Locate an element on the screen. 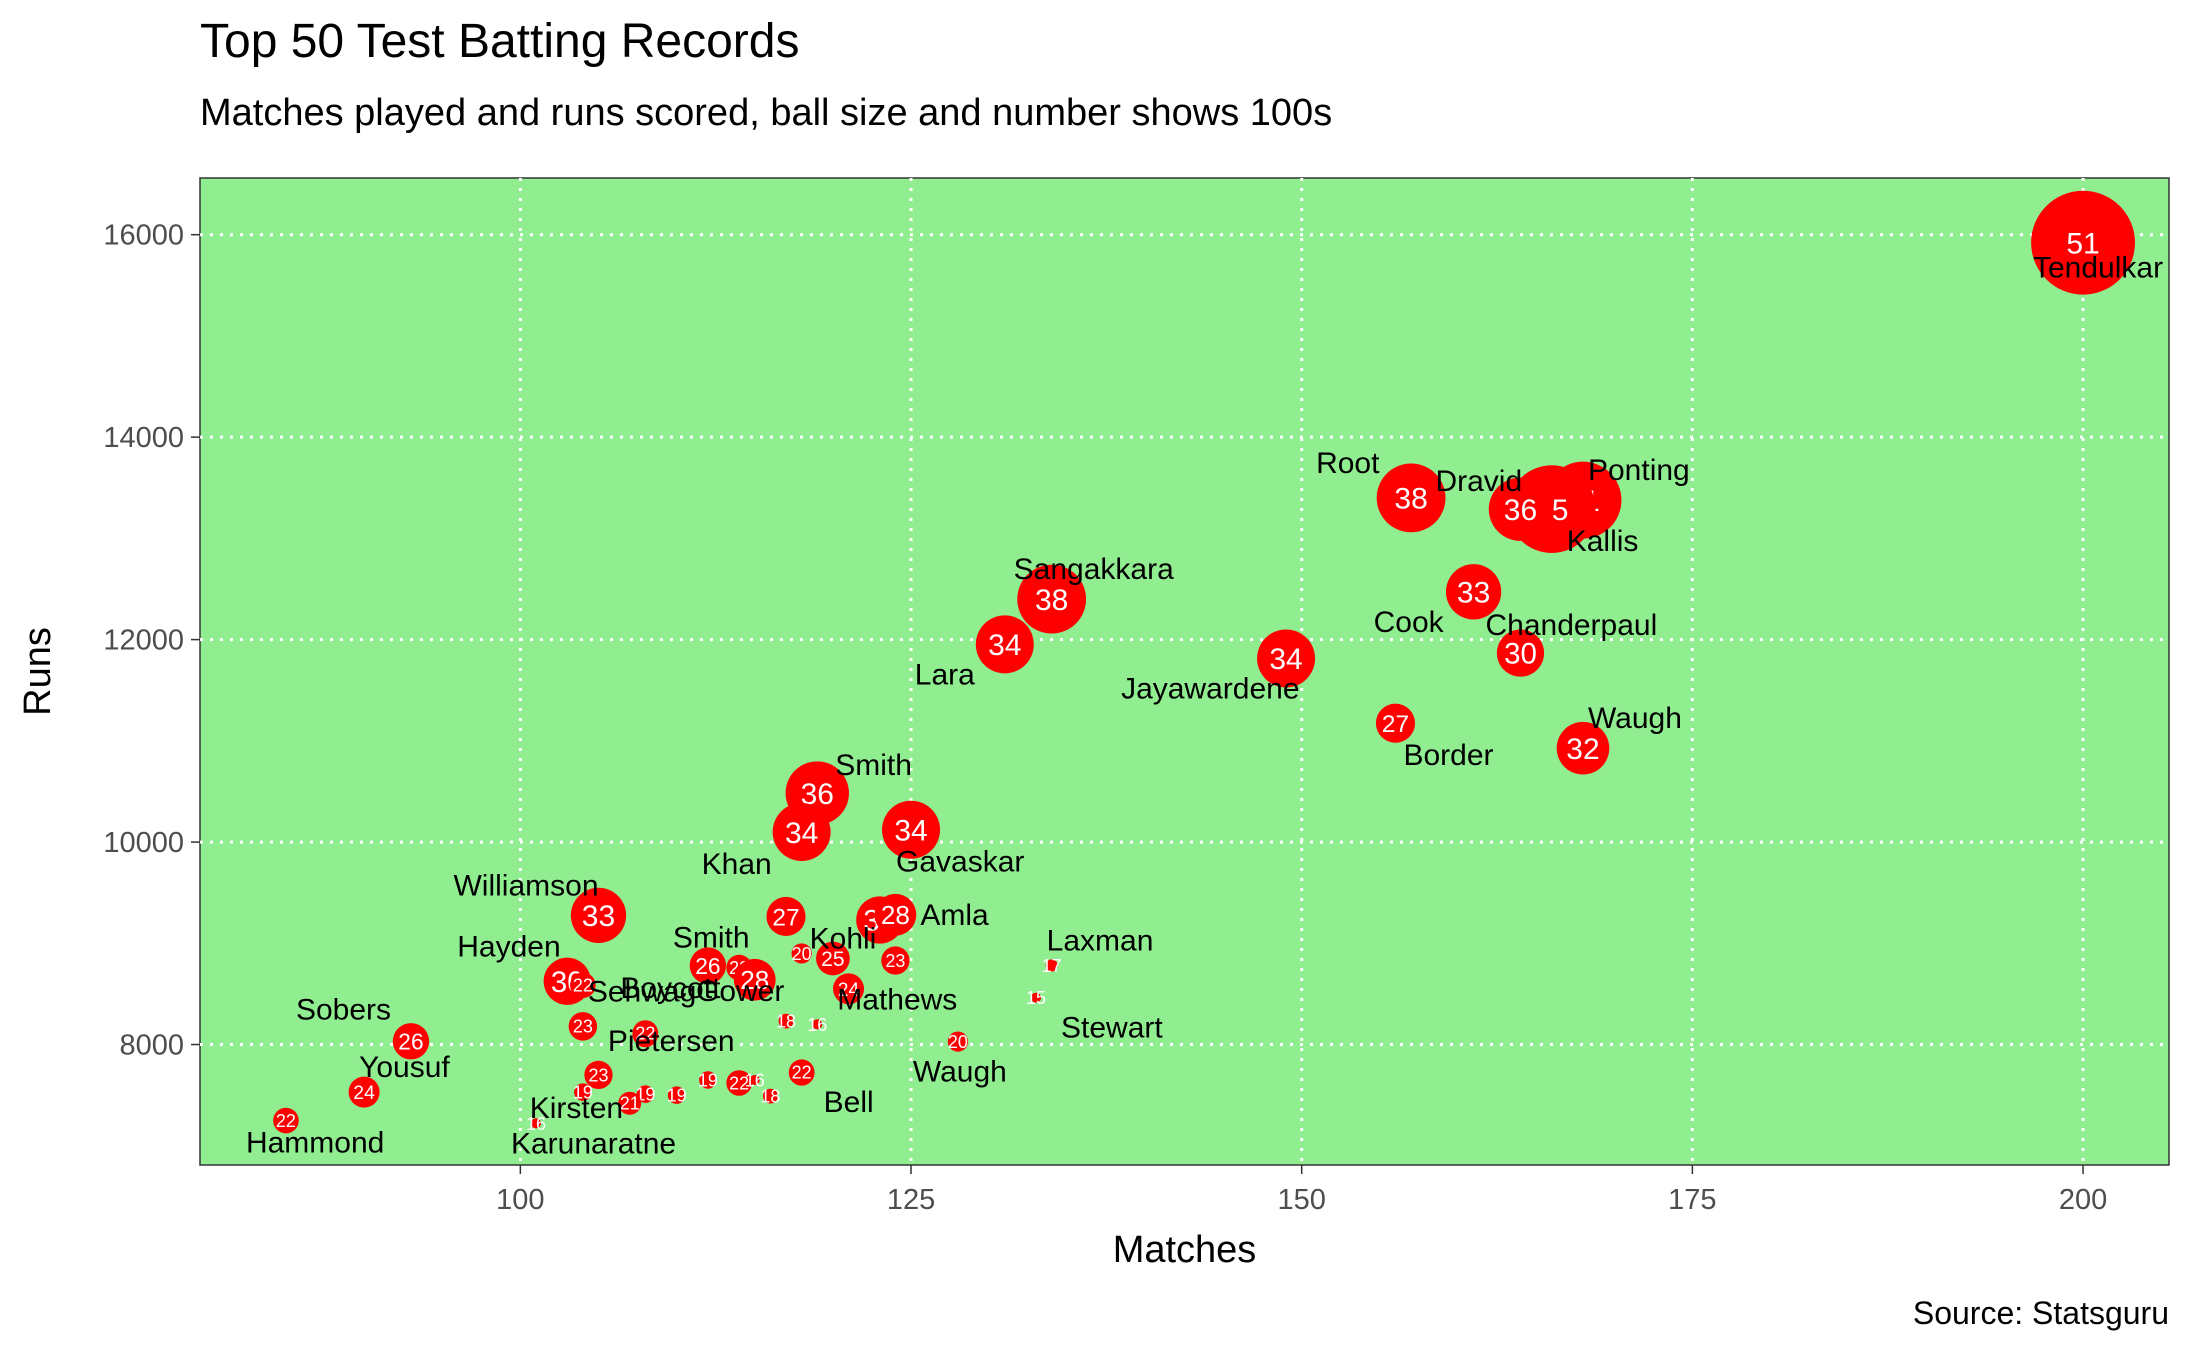 This screenshot has height=1350, width=2187. point-value-45: 18 is located at coordinates (770, 1097).